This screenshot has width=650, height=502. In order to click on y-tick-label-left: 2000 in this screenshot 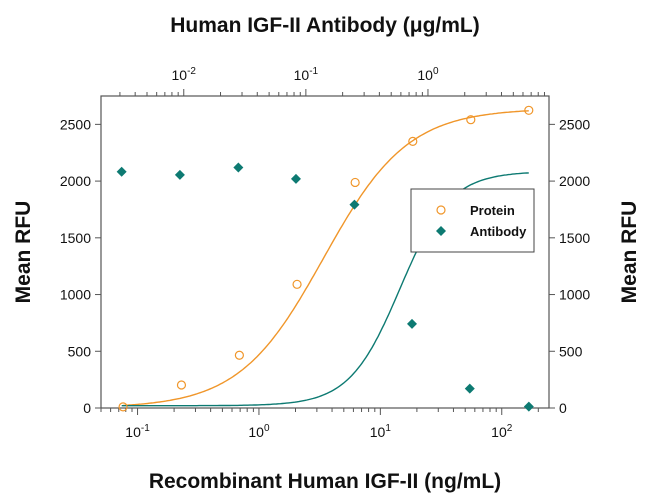, I will do `click(75, 181)`.